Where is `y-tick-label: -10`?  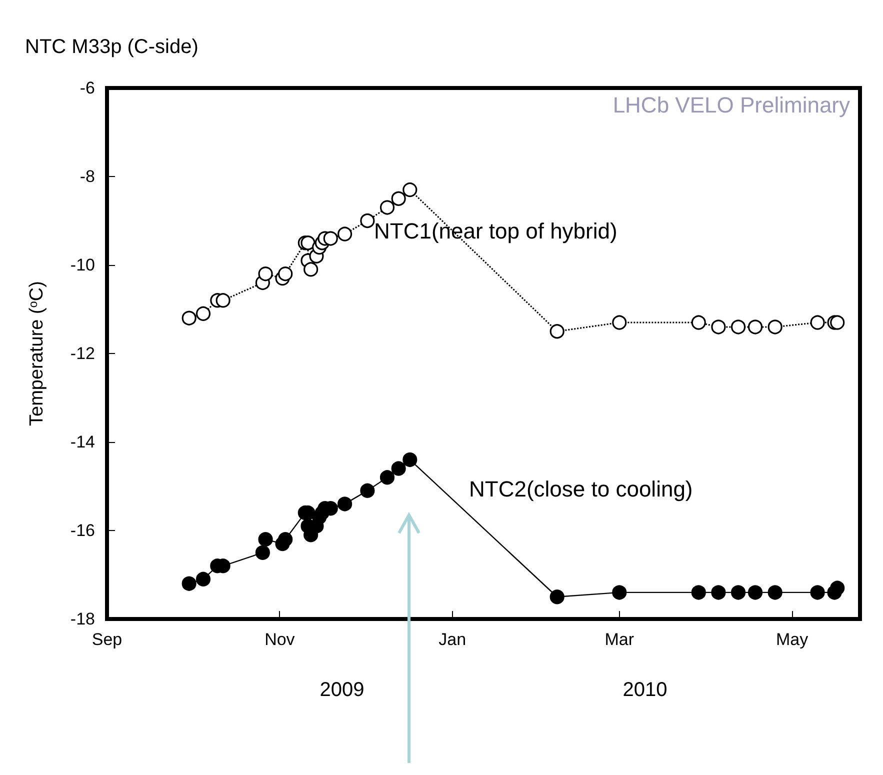
y-tick-label: -10 is located at coordinates (82, 265).